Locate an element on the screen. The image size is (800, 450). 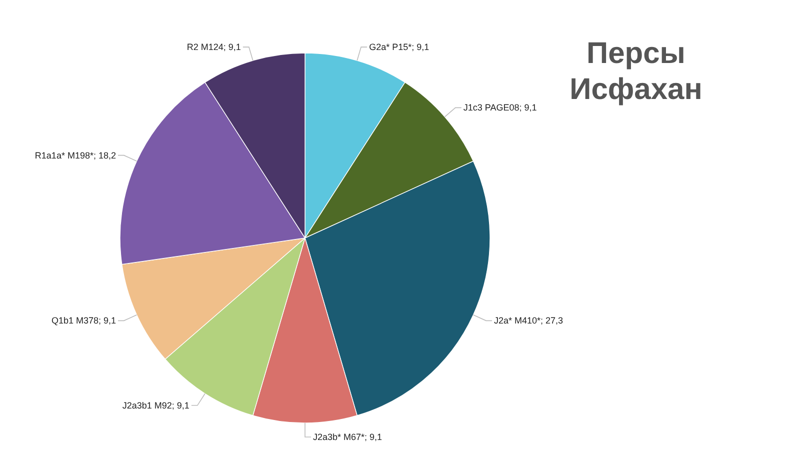
slice-label: J2a3b* M67*; 9,1 is located at coordinates (347, 437).